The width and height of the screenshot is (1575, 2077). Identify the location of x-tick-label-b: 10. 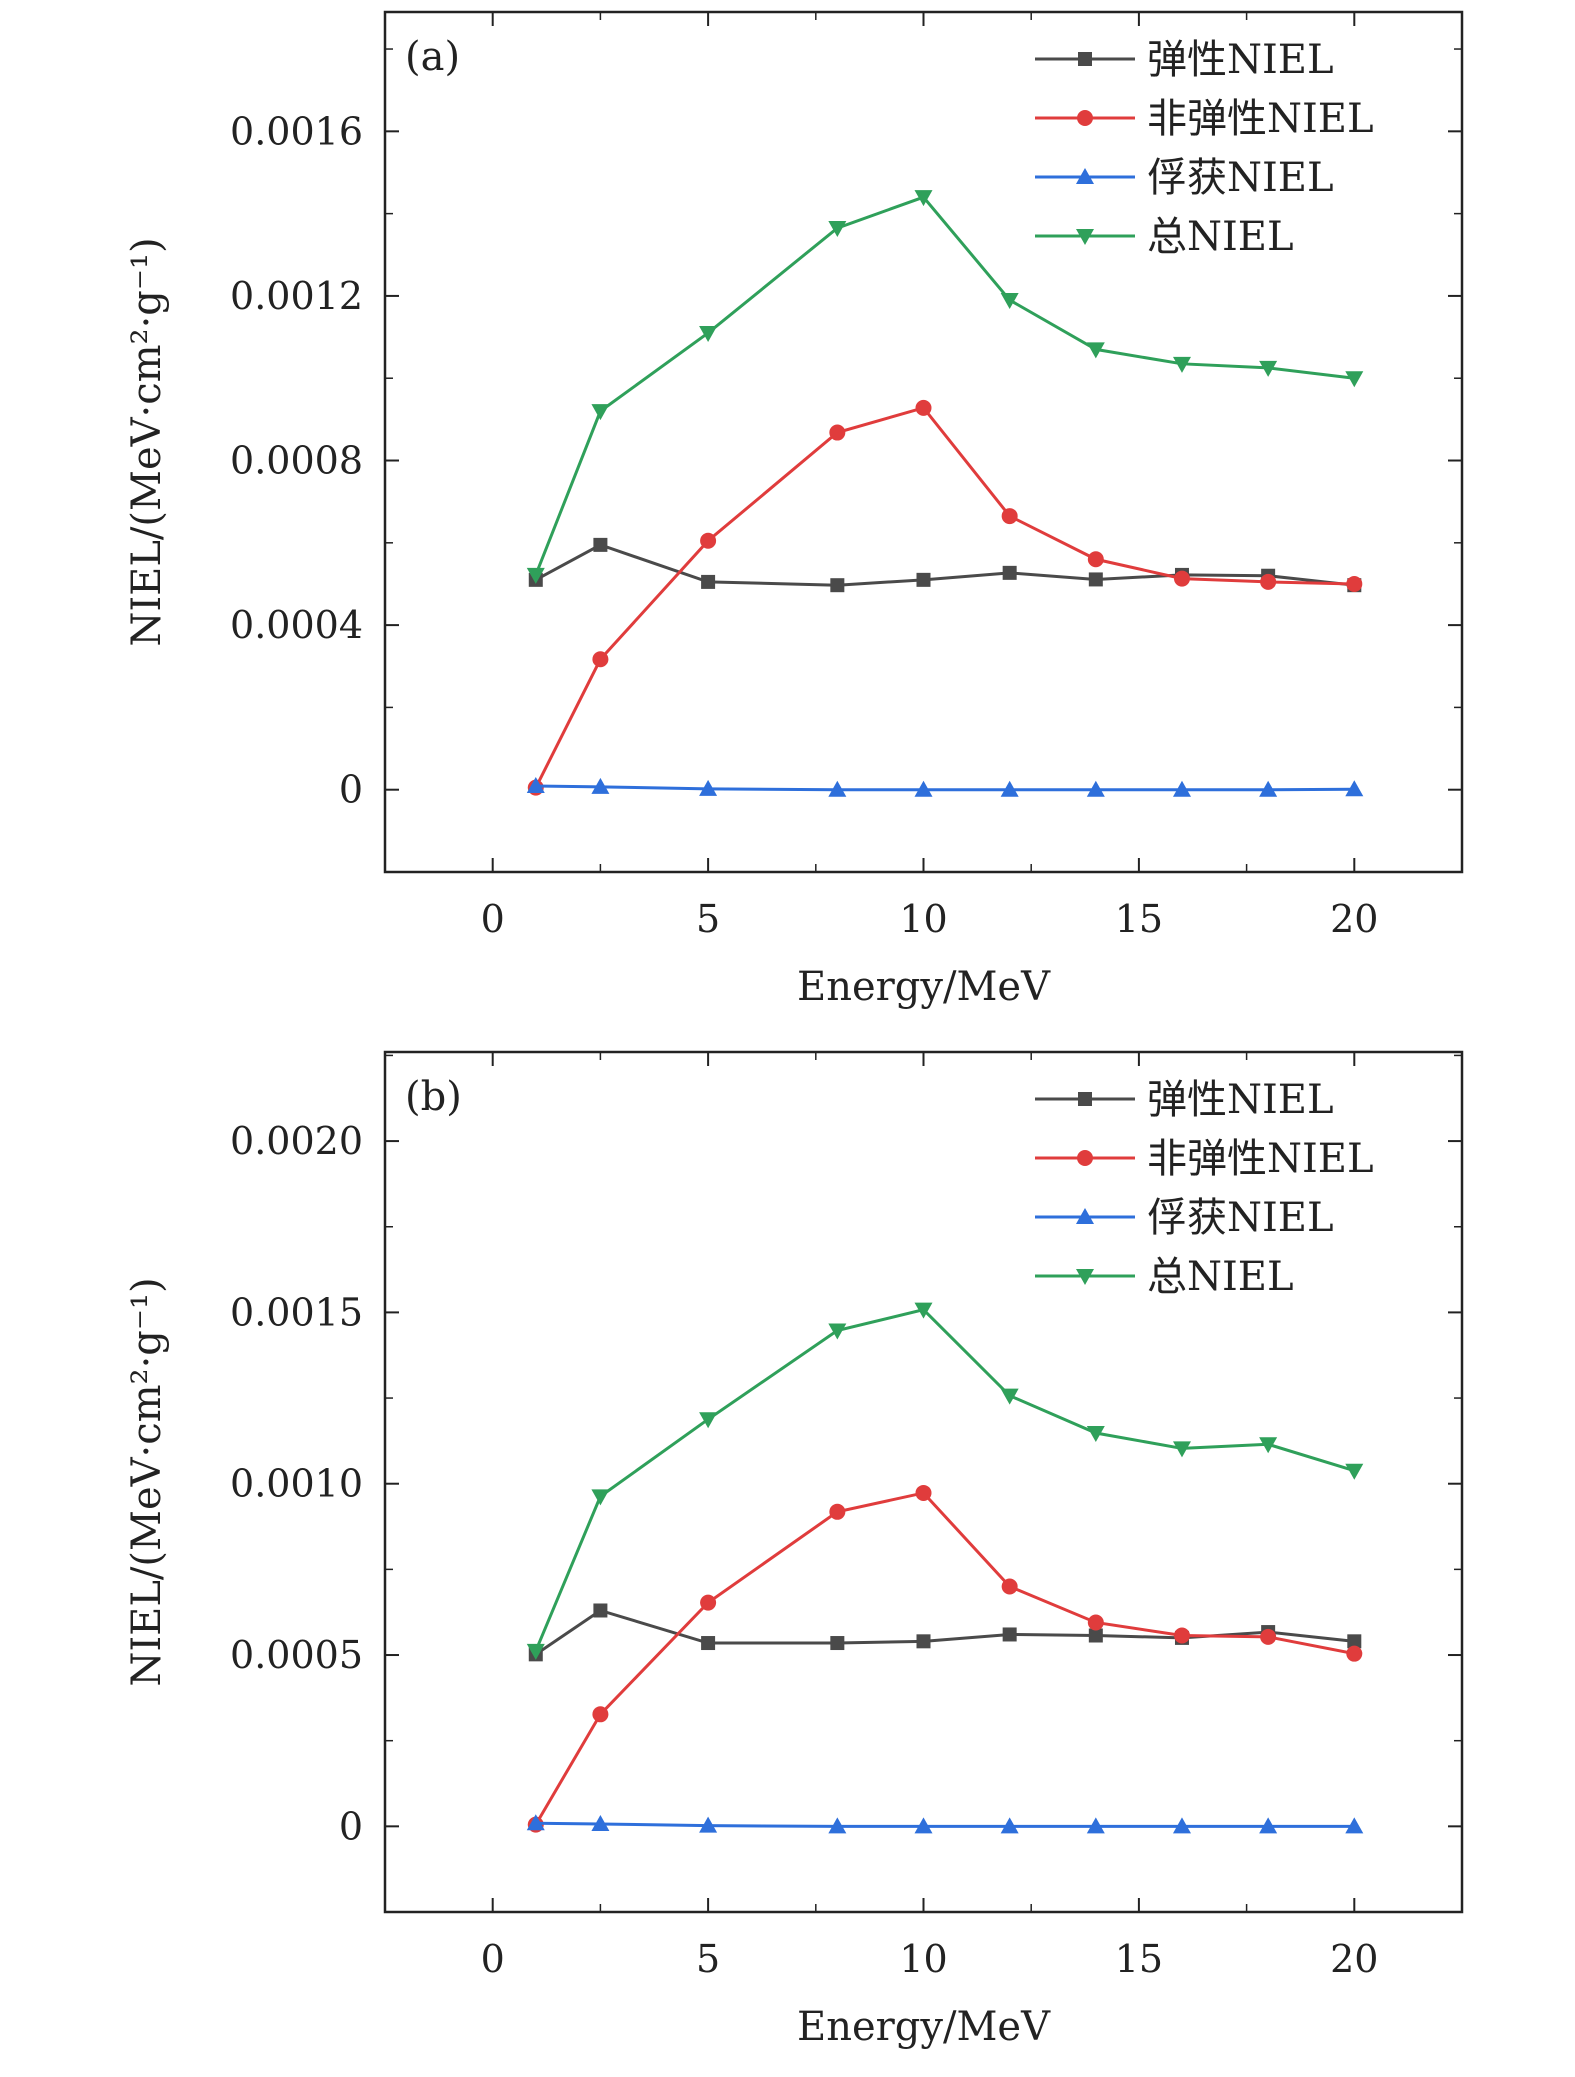
(923, 1959).